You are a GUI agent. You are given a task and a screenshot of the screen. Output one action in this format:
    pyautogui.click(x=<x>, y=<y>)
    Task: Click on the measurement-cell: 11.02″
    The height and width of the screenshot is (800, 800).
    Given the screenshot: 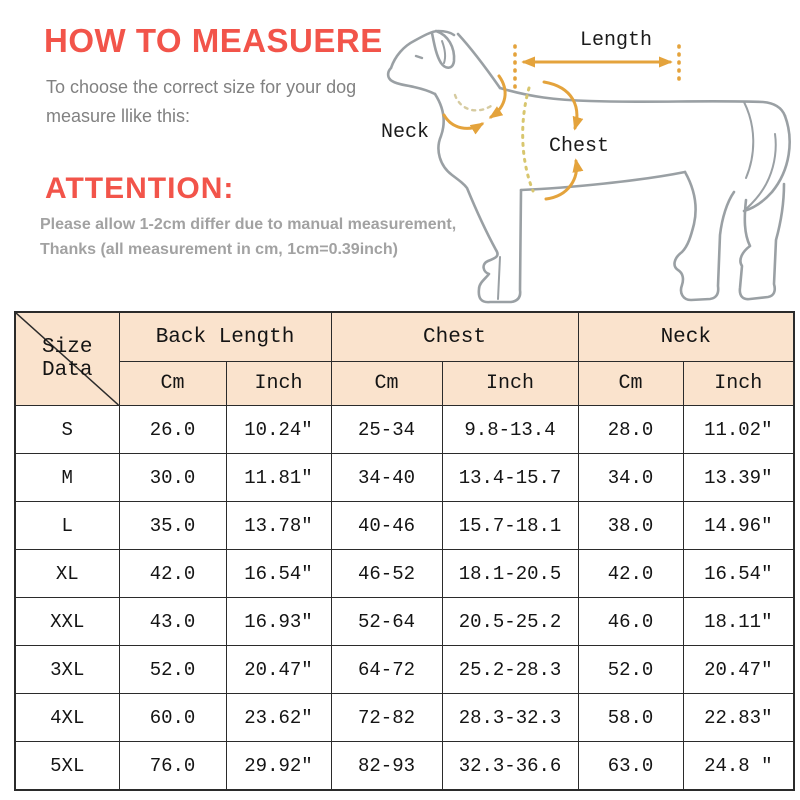 What is the action you would take?
    pyautogui.click(x=738, y=429)
    